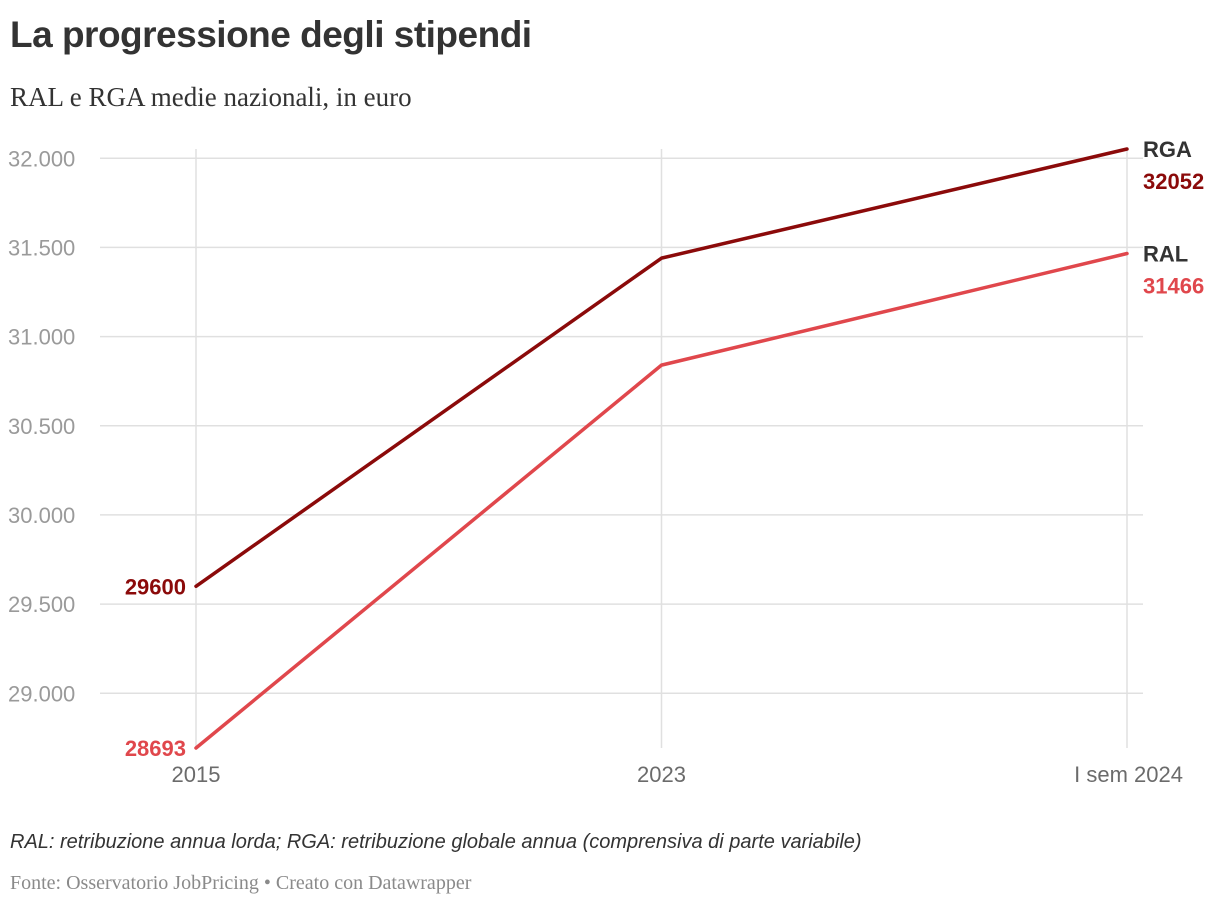 This screenshot has width=1220, height=908. What do you see at coordinates (155, 748) in the screenshot?
I see `start-value-label: 28693` at bounding box center [155, 748].